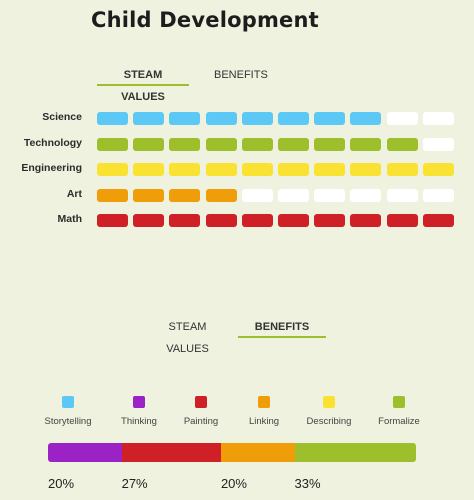  Describe the element at coordinates (134, 483) in the screenshot. I see `benefits-percent-label: 27%` at that location.